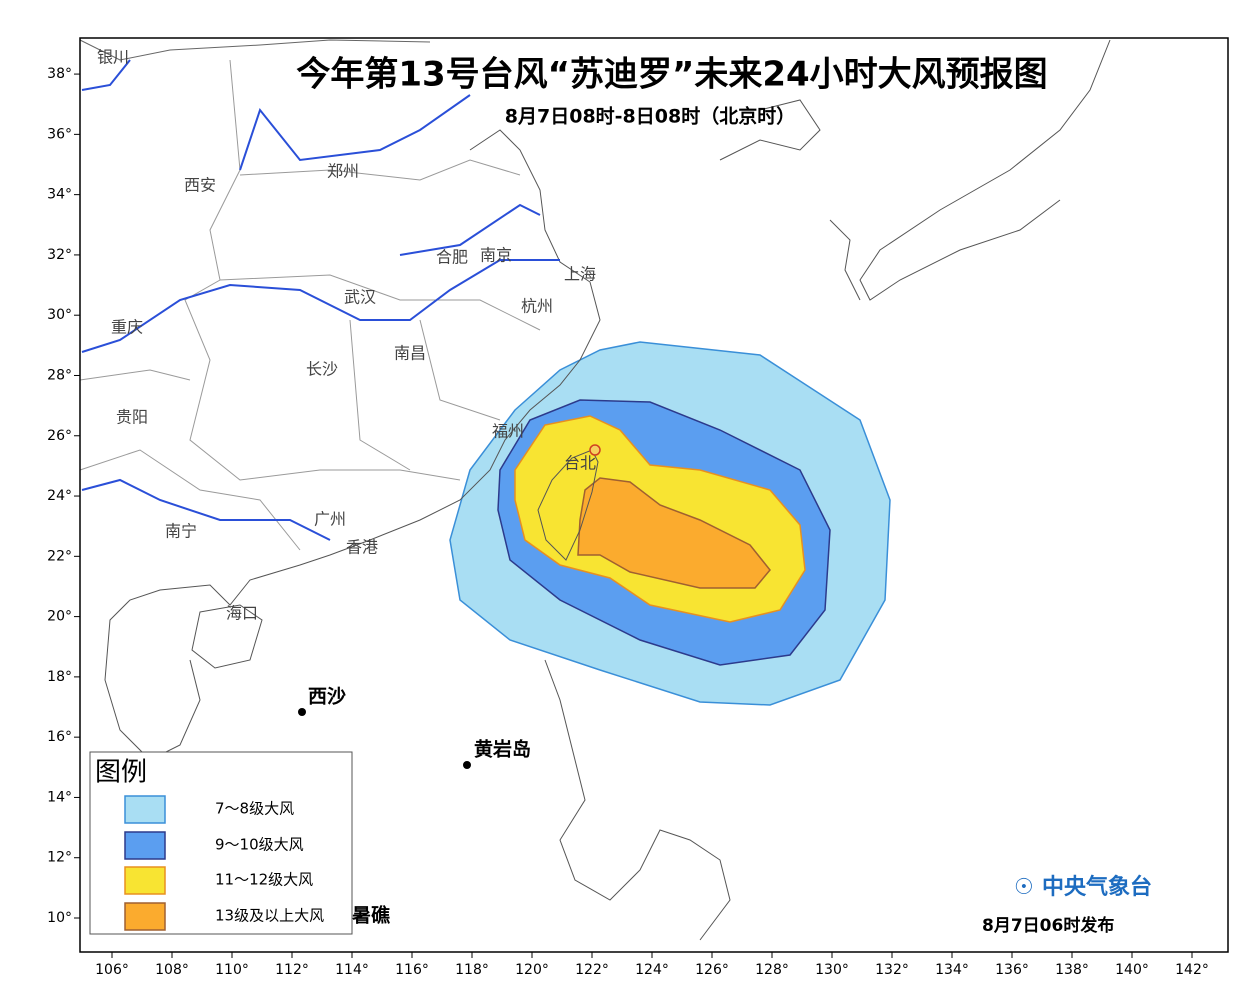 This screenshot has height=996, width=1252. What do you see at coordinates (59, 797) in the screenshot?
I see `lat-tick-label: 14°` at bounding box center [59, 797].